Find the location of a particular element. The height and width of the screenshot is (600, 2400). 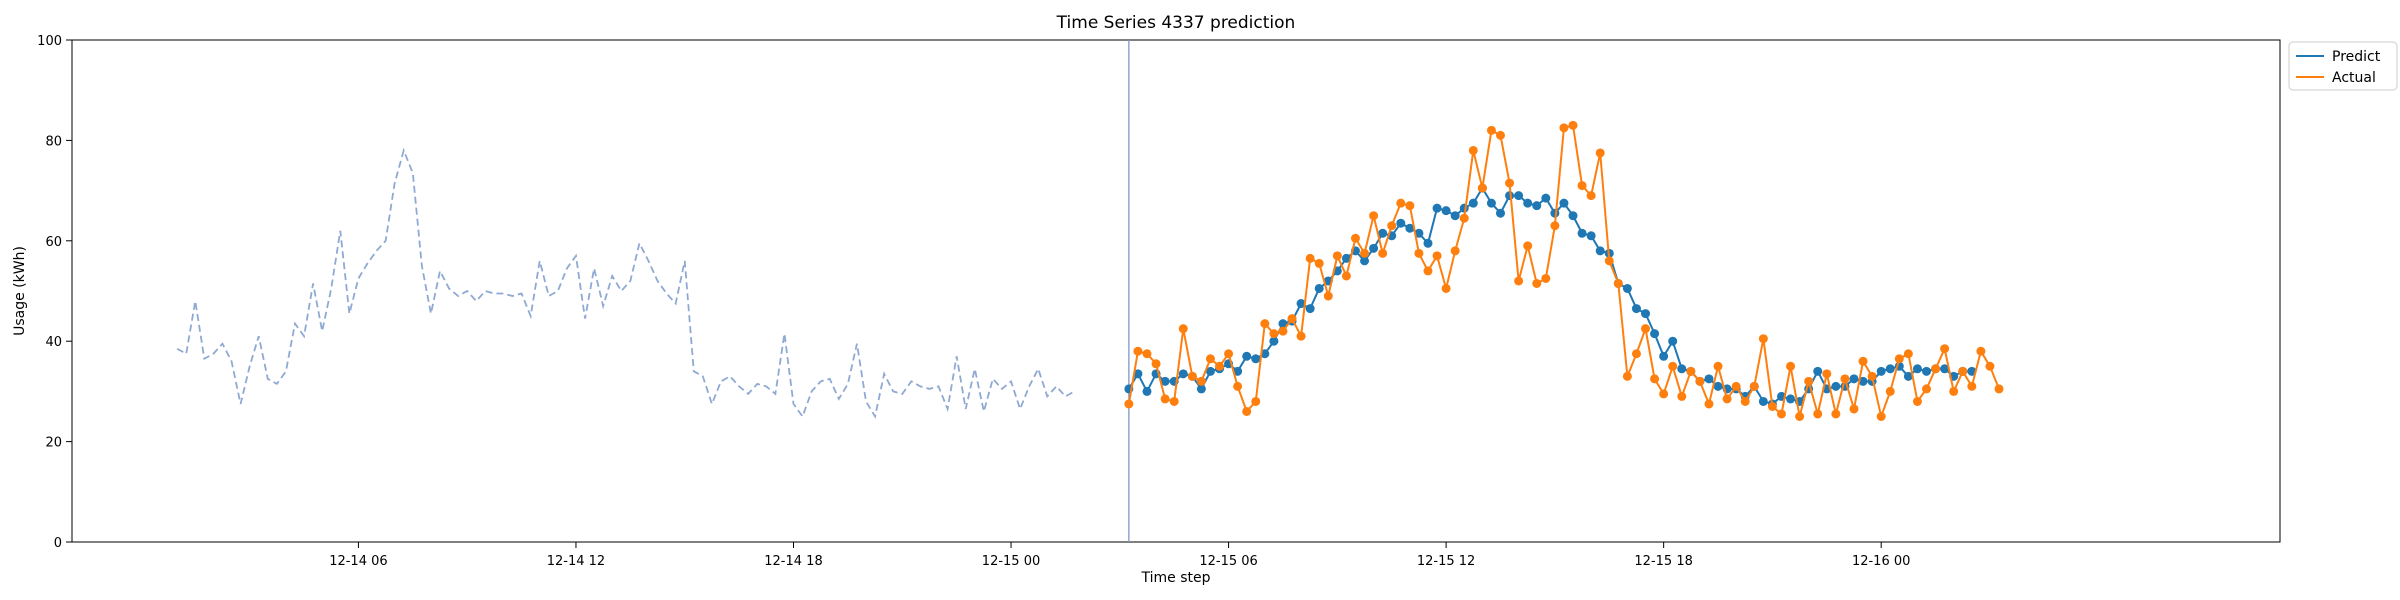

legend: Predict Actual is located at coordinates (2343, 66).